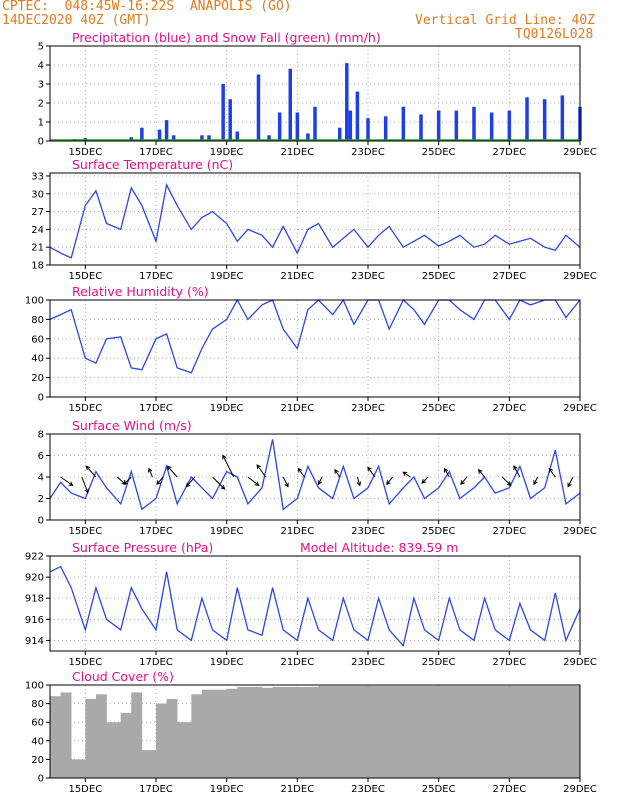  I want to click on y-tick-label: 6, so click(41, 456).